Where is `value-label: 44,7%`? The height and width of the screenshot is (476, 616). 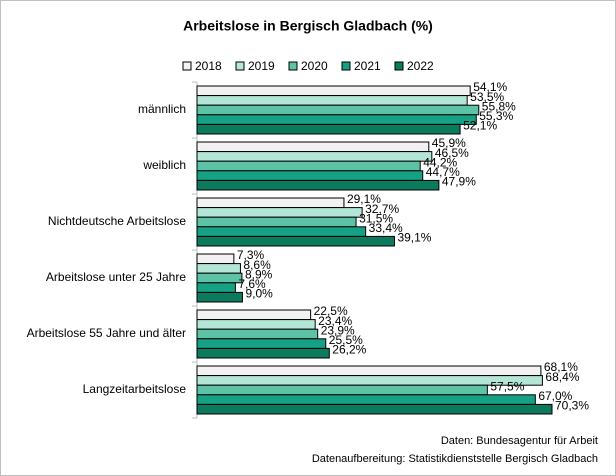 value-label: 44,7% is located at coordinates (443, 172).